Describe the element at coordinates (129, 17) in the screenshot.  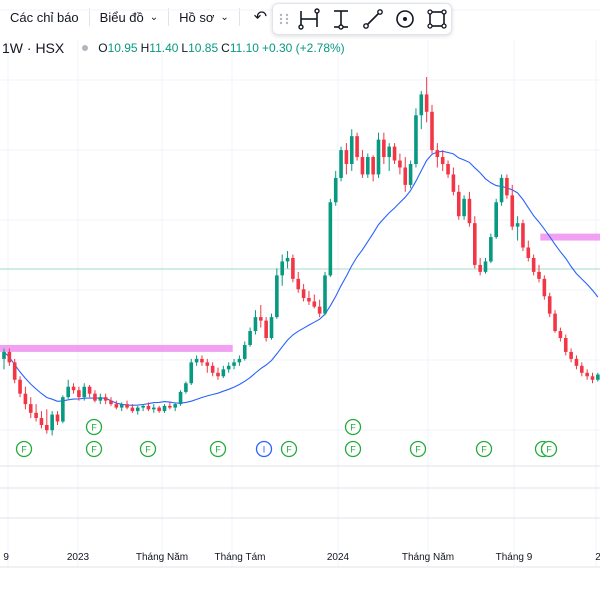
I see `chart-type-button: Biểu đồ ⌄` at that location.